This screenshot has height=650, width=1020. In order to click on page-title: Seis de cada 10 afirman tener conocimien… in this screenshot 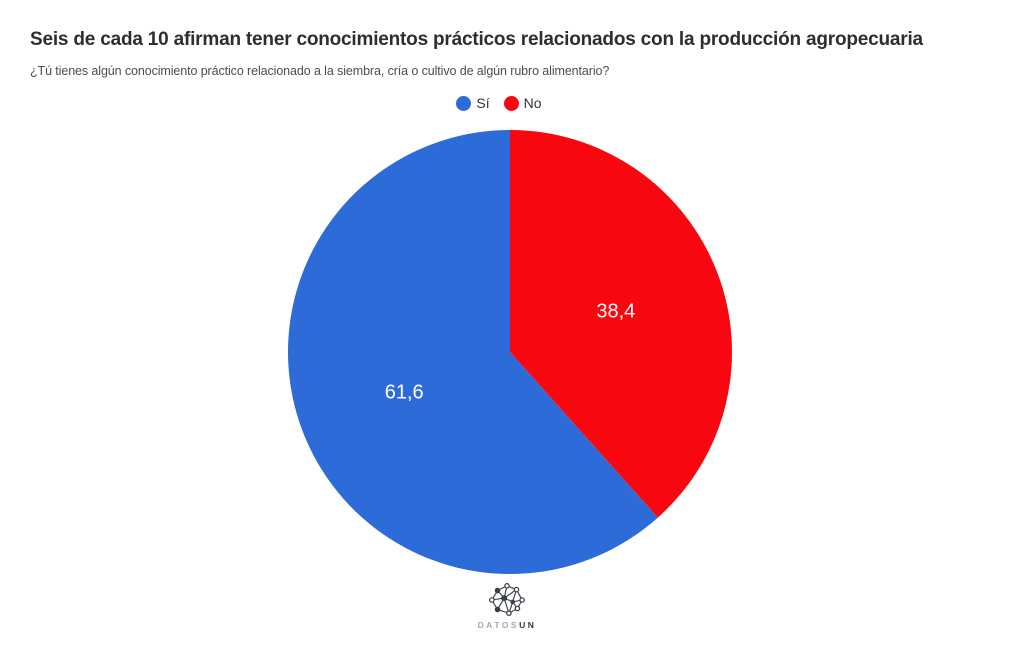, I will do `click(476, 39)`.